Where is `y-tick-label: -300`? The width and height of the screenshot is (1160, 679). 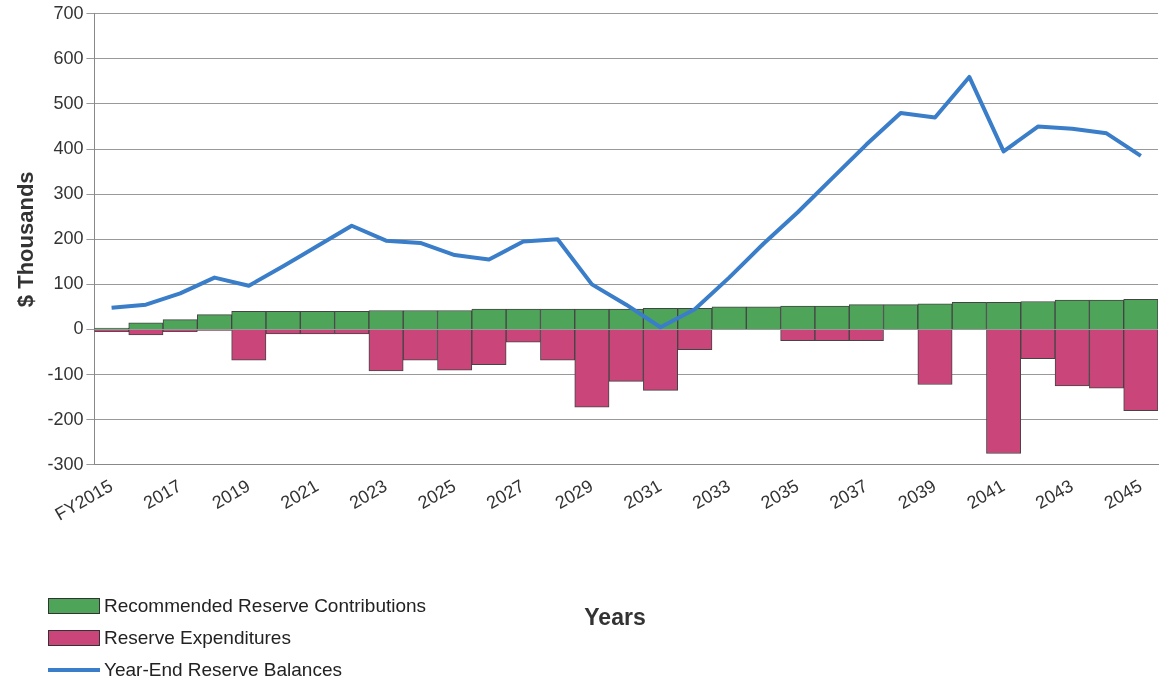
y-tick-label: -300 is located at coordinates (65, 463).